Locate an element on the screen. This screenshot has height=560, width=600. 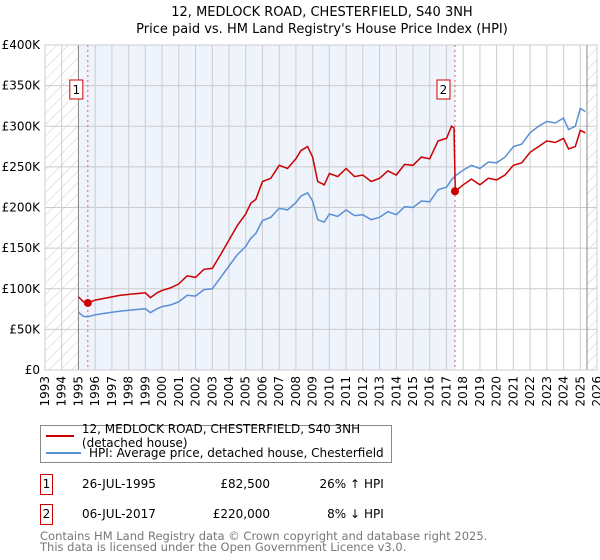
x-tick-label: 2025 is located at coordinates (580, 391).